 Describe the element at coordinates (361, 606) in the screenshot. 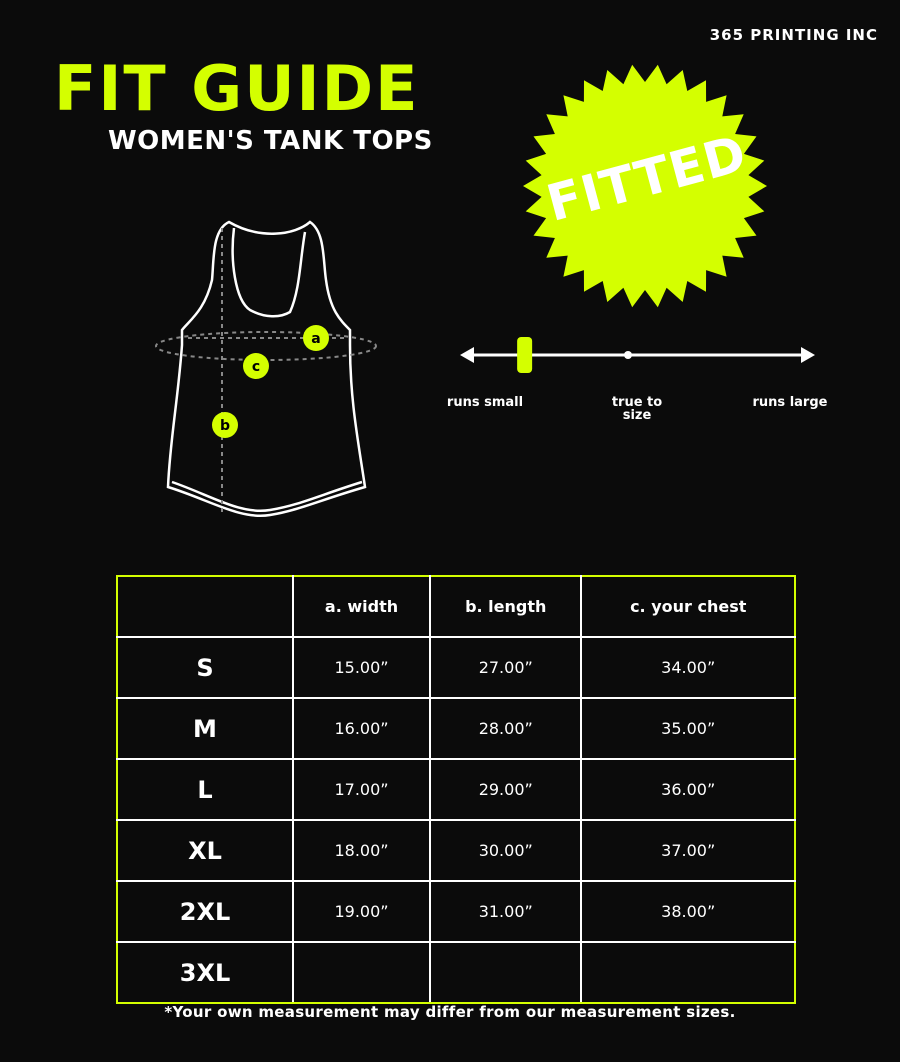

I see `header-width: a. width` at that location.